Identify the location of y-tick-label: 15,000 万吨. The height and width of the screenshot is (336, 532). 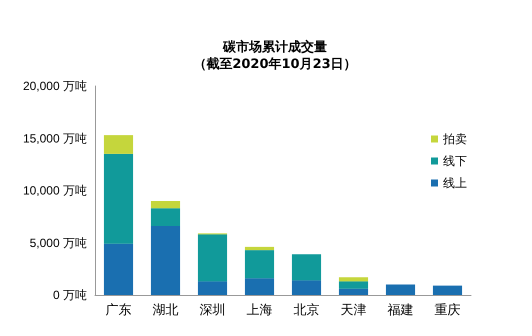
(54, 138).